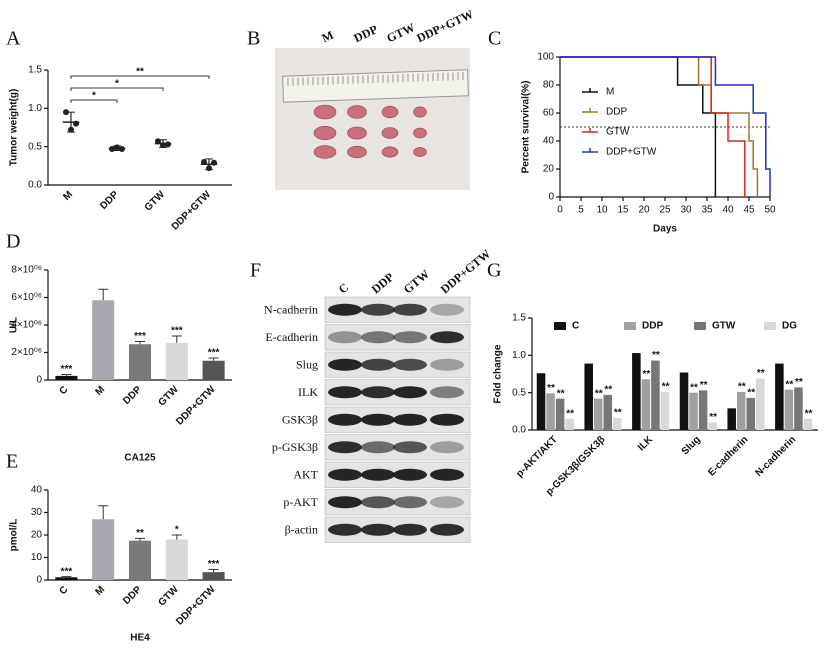  I want to click on y-tick-label: 0, so click(551, 197).